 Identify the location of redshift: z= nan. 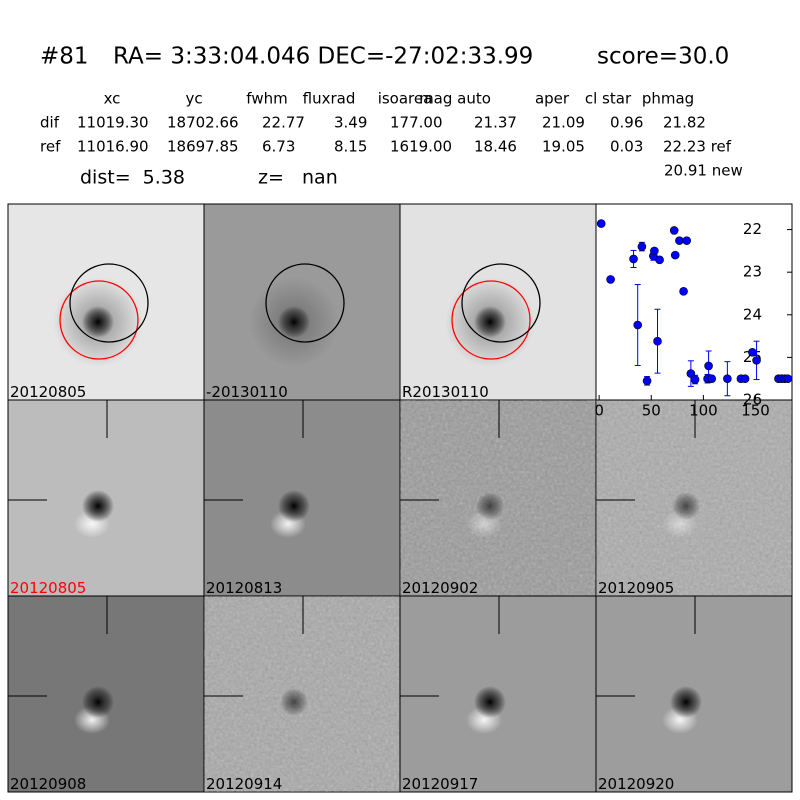
(298, 178).